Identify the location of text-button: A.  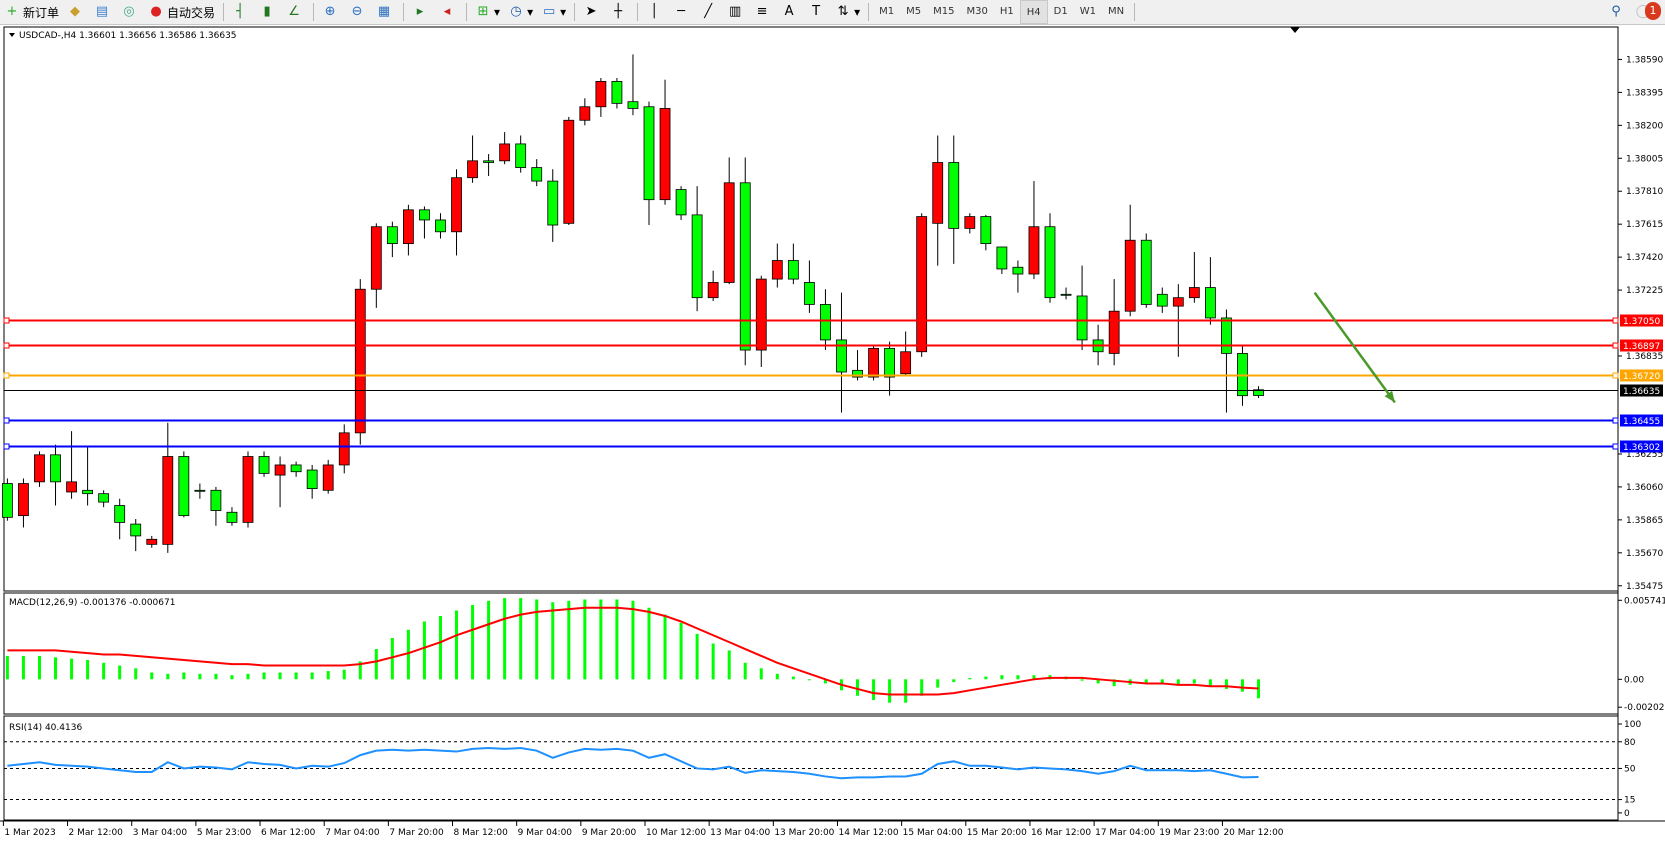
(790, 12).